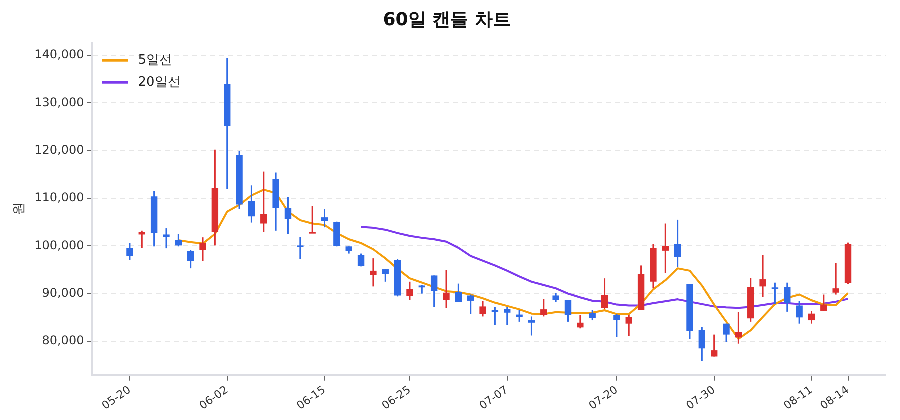 The height and width of the screenshot is (420, 900). I want to click on legend-label: 5일선, so click(155, 60).